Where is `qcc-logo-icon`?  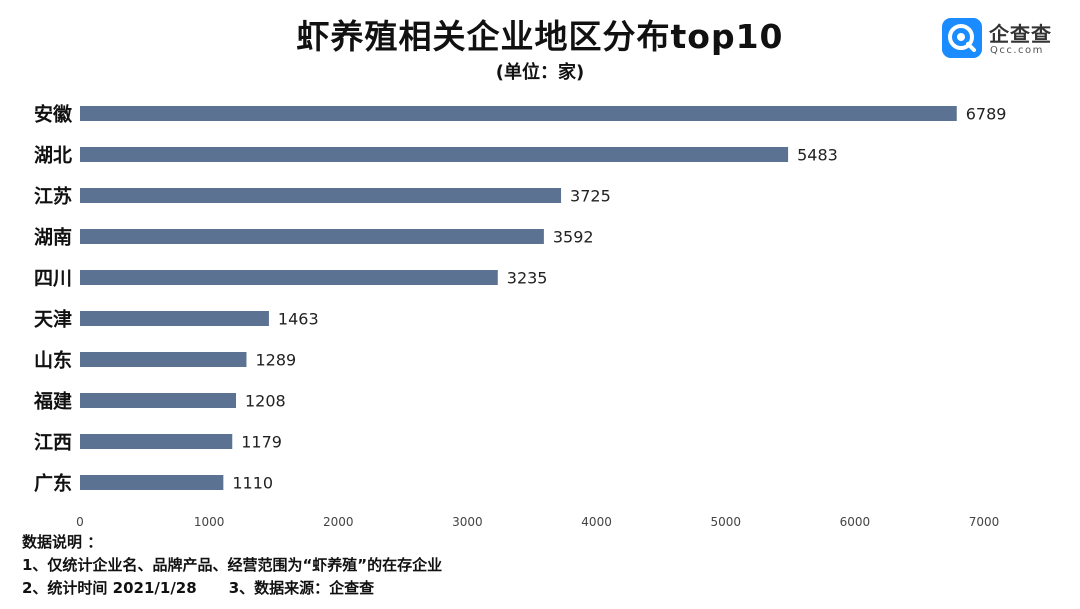 qcc-logo-icon is located at coordinates (962, 38).